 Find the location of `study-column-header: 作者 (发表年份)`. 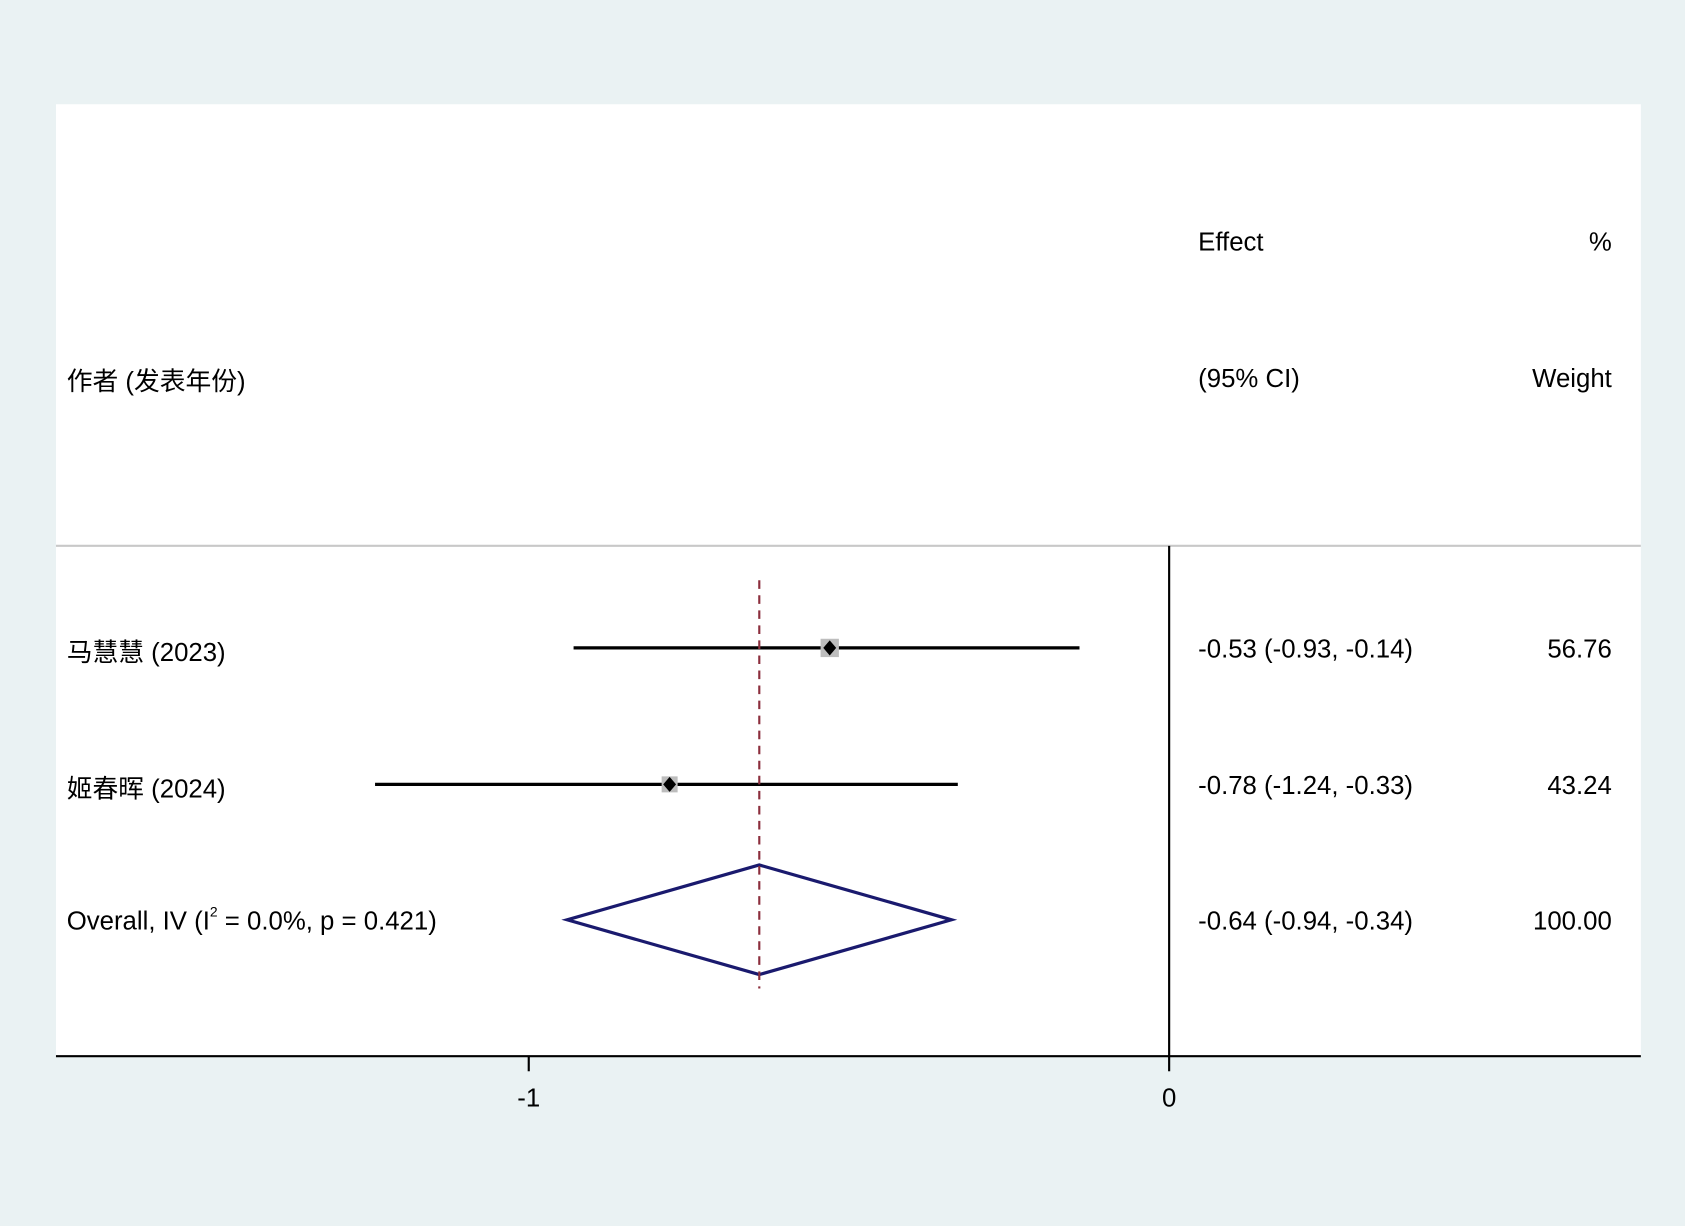

study-column-header: 作者 (发表年份) is located at coordinates (156, 381).